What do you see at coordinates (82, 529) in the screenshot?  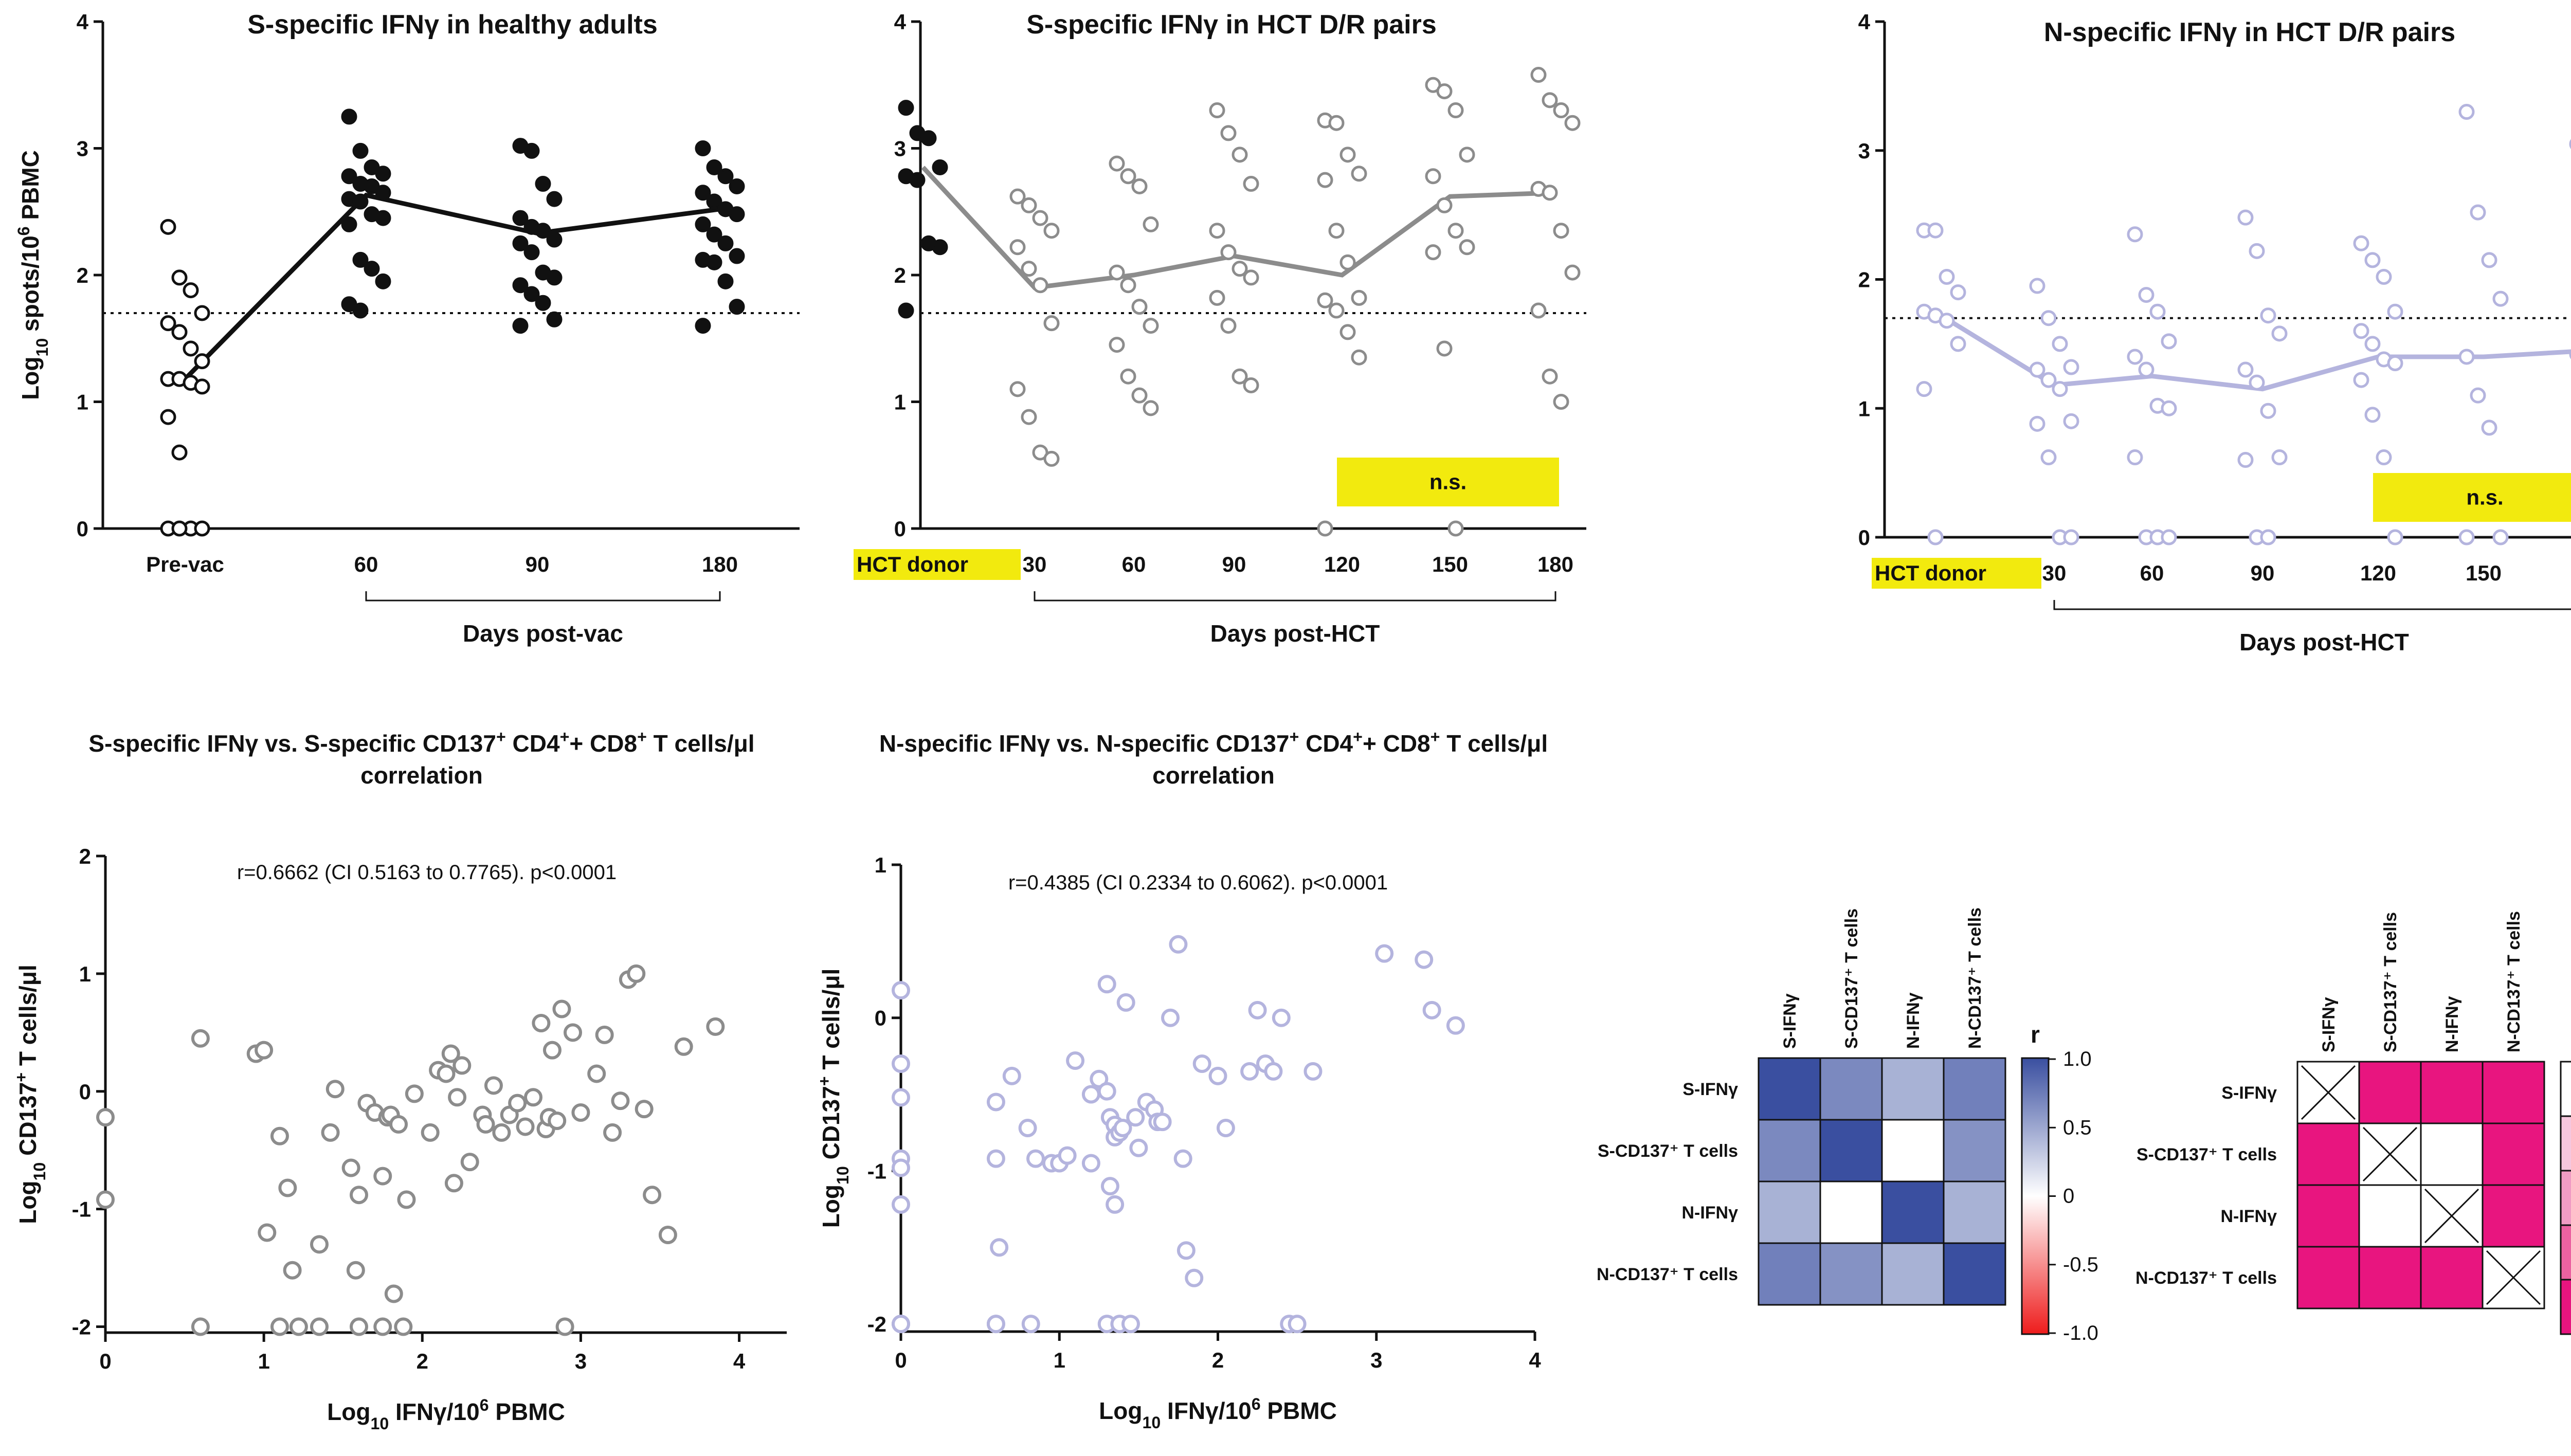 I see `y-tick-label: 0` at bounding box center [82, 529].